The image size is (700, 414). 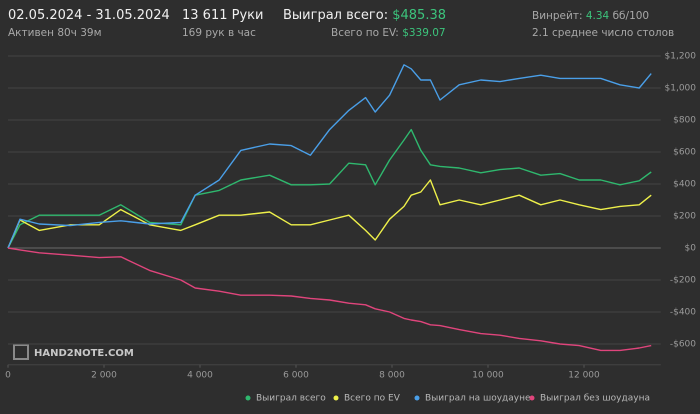 What do you see at coordinates (336, 15) in the screenshot?
I see `won-total-label: Выиграл всего:` at bounding box center [336, 15].